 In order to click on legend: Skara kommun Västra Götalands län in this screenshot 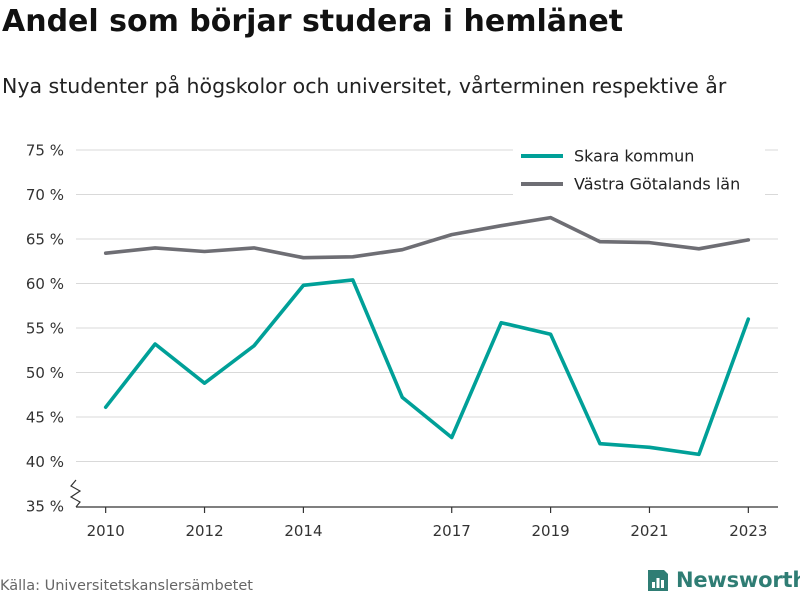, I will do `click(639, 170)`.